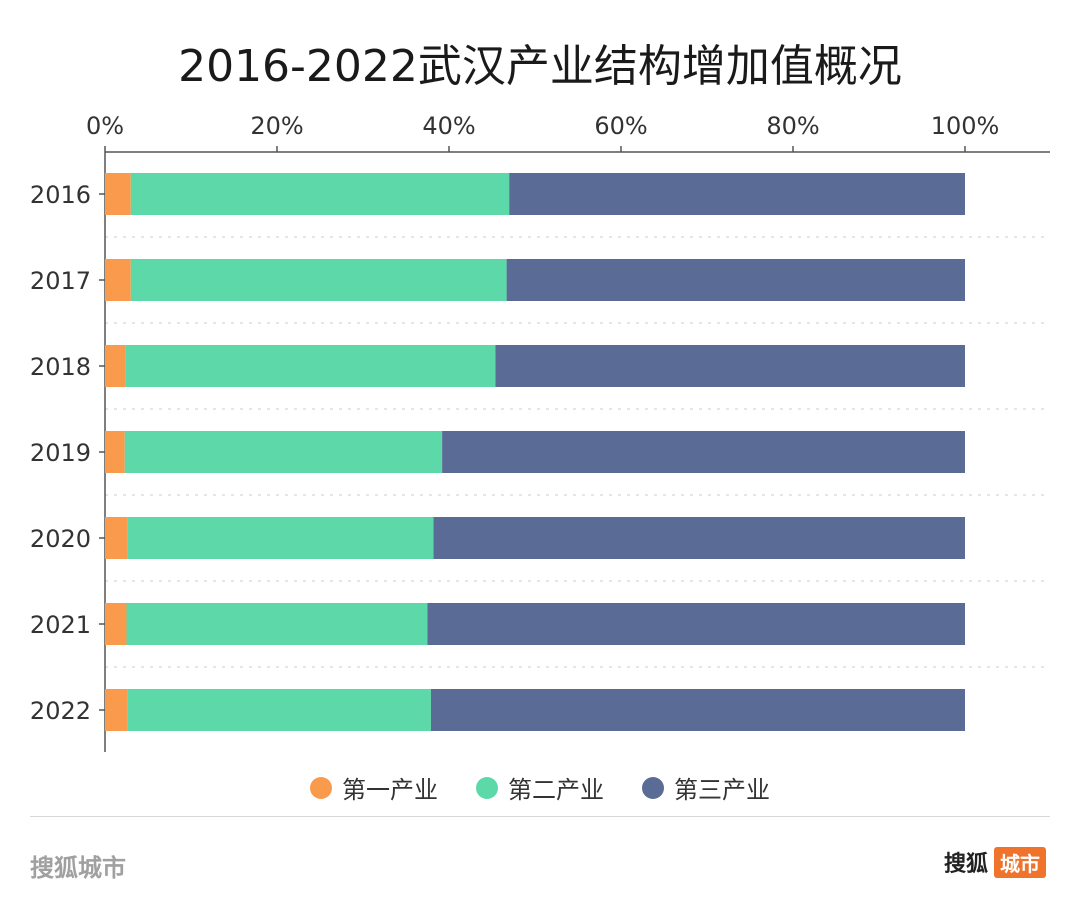 This screenshot has width=1080, height=918. Describe the element at coordinates (540, 816) in the screenshot. I see `footer-divider` at that location.